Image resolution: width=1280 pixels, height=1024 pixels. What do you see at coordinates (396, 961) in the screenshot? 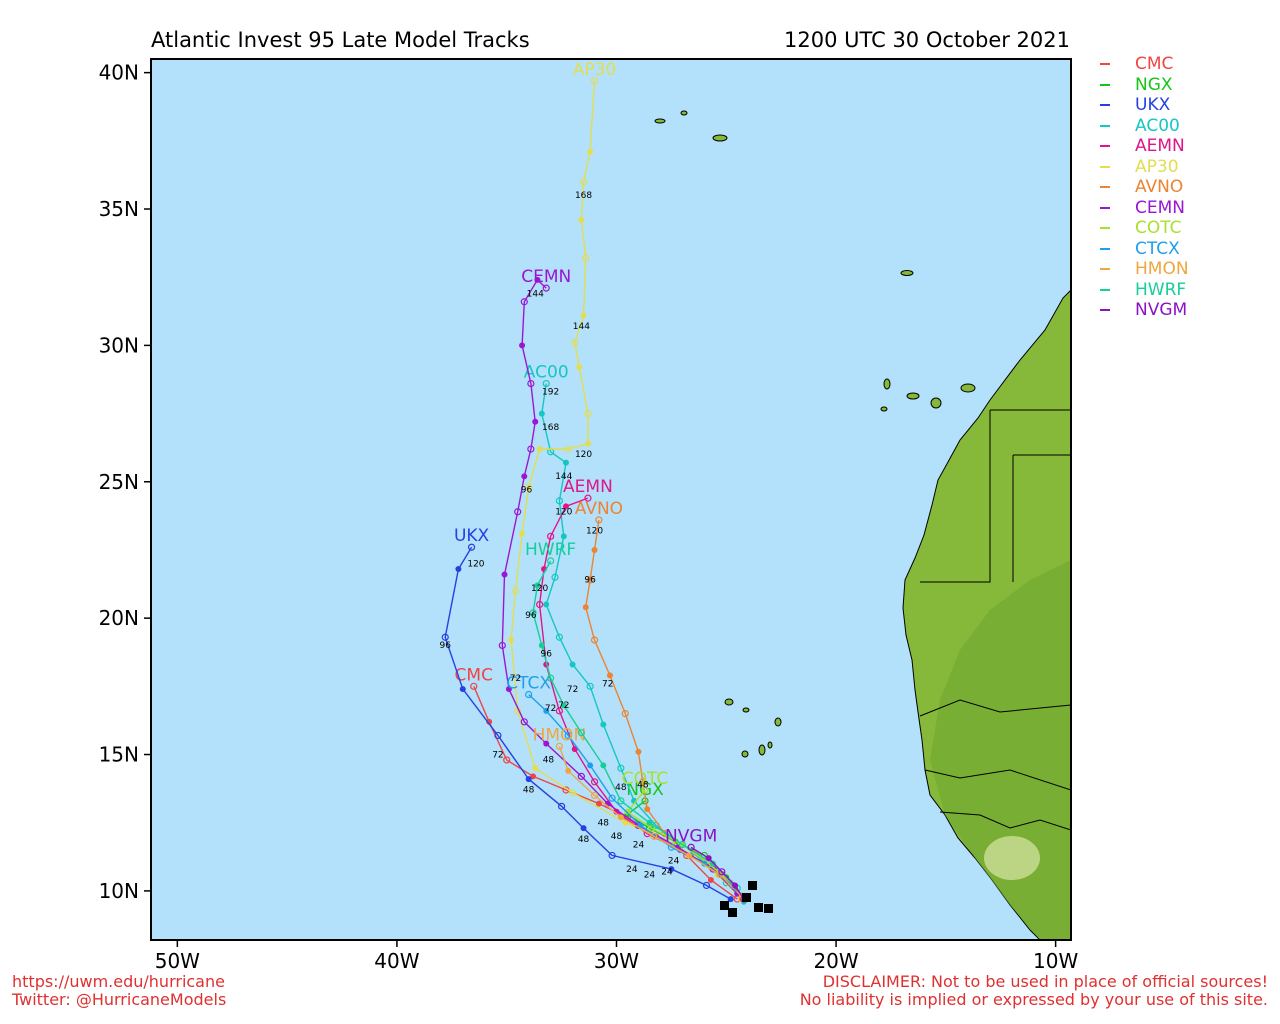
I see `x-tick-label: 40W` at bounding box center [396, 961].